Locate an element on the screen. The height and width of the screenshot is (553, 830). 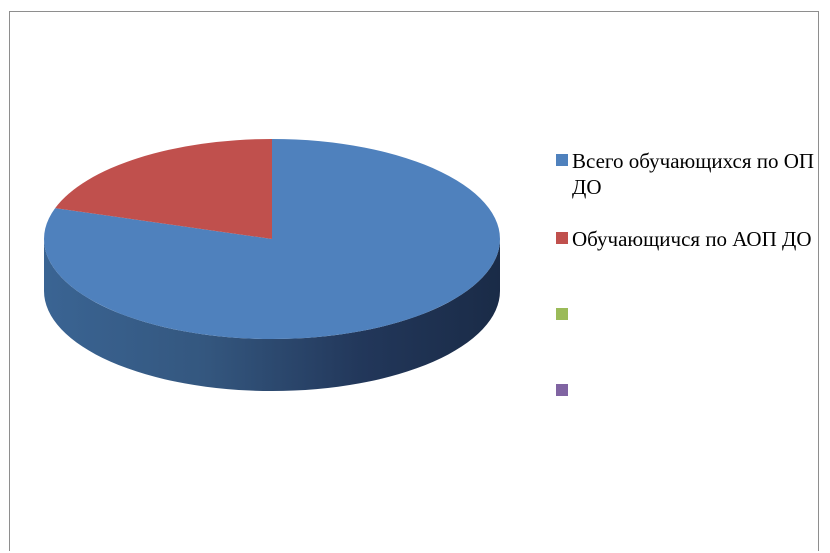
legend-swatch-purple is located at coordinates (562, 390).